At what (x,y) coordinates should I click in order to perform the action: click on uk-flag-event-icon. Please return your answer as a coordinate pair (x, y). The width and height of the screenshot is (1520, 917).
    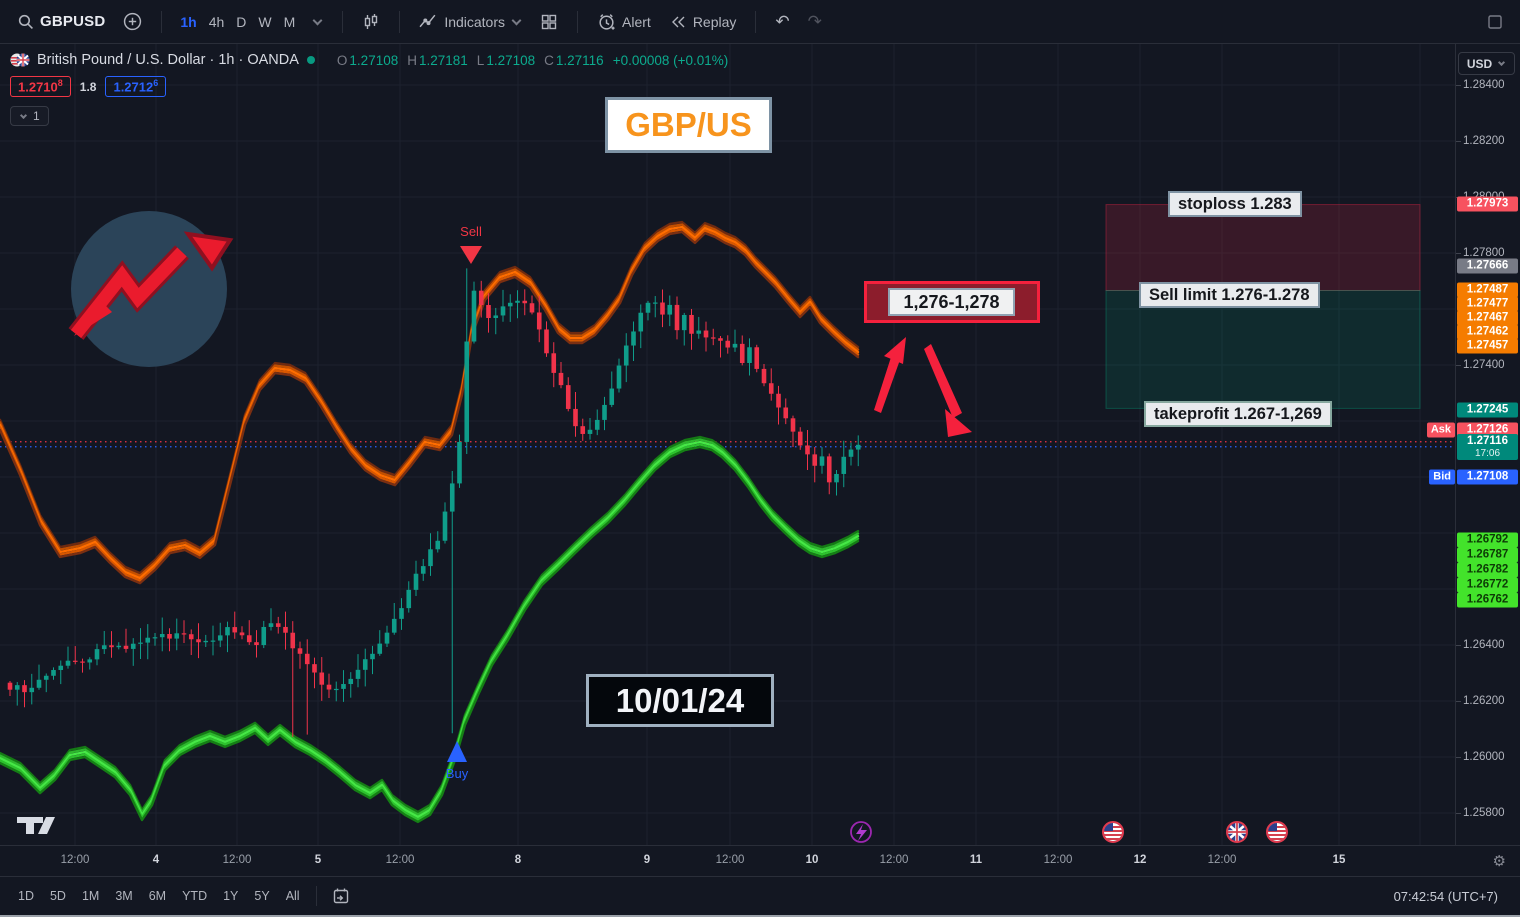
    Looking at the image, I should click on (1237, 832).